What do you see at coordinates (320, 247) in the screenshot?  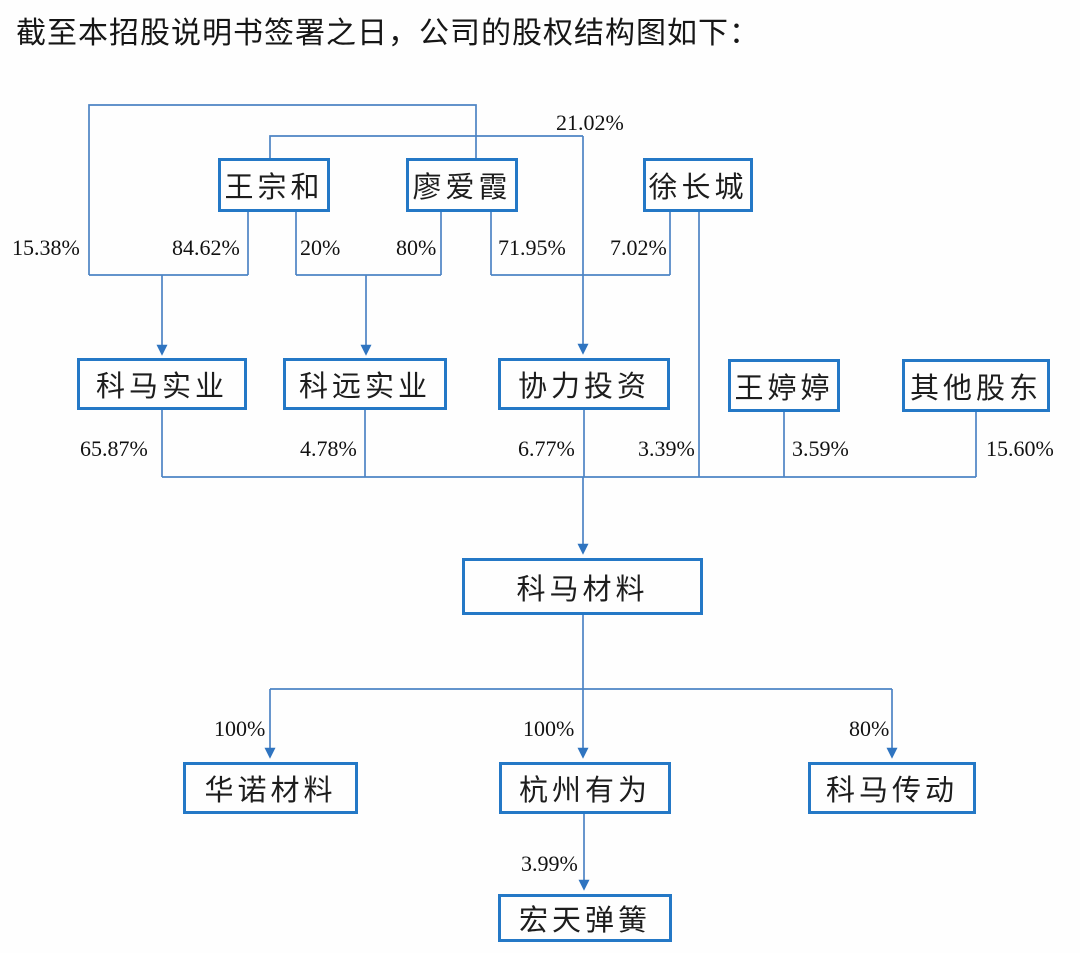 I see `ownership-pct-label: 20%` at bounding box center [320, 247].